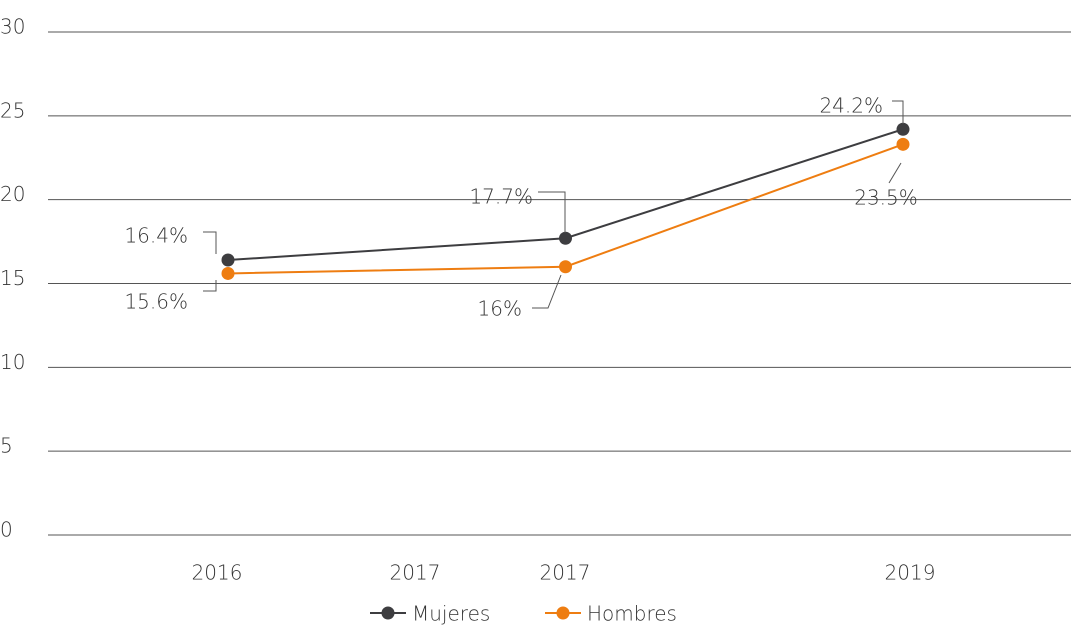 The height and width of the screenshot is (628, 1071). What do you see at coordinates (217, 573) in the screenshot?
I see `x-tick-label: 2016` at bounding box center [217, 573].